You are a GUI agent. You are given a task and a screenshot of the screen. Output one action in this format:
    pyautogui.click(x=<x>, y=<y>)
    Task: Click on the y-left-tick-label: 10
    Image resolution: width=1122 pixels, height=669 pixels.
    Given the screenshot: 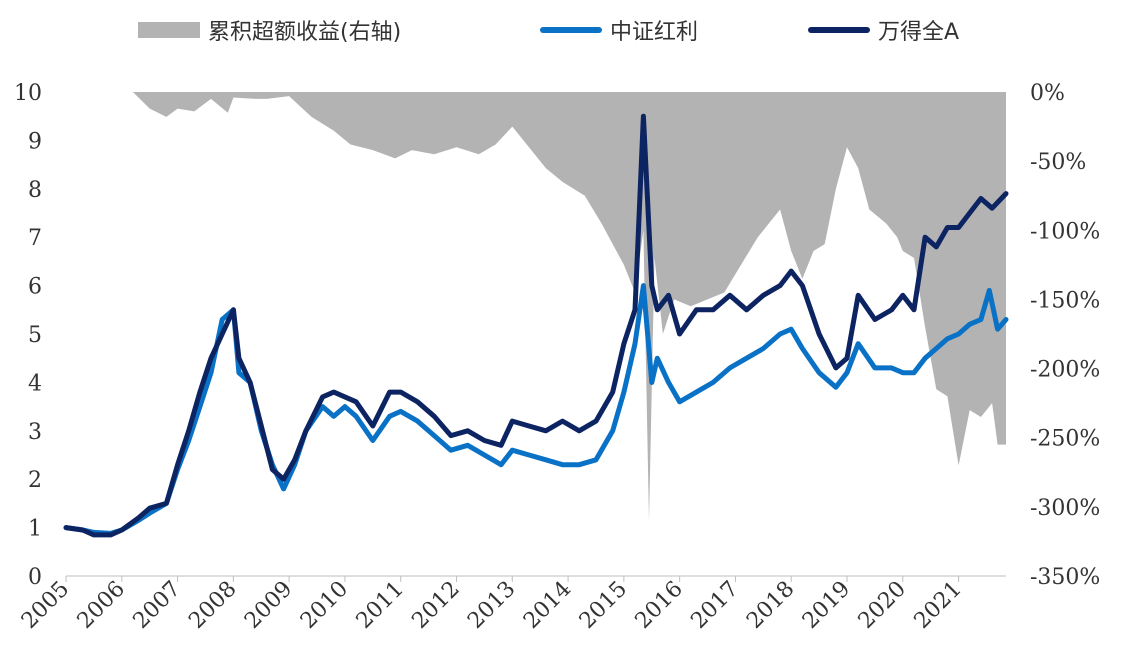 What is the action you would take?
    pyautogui.click(x=28, y=93)
    